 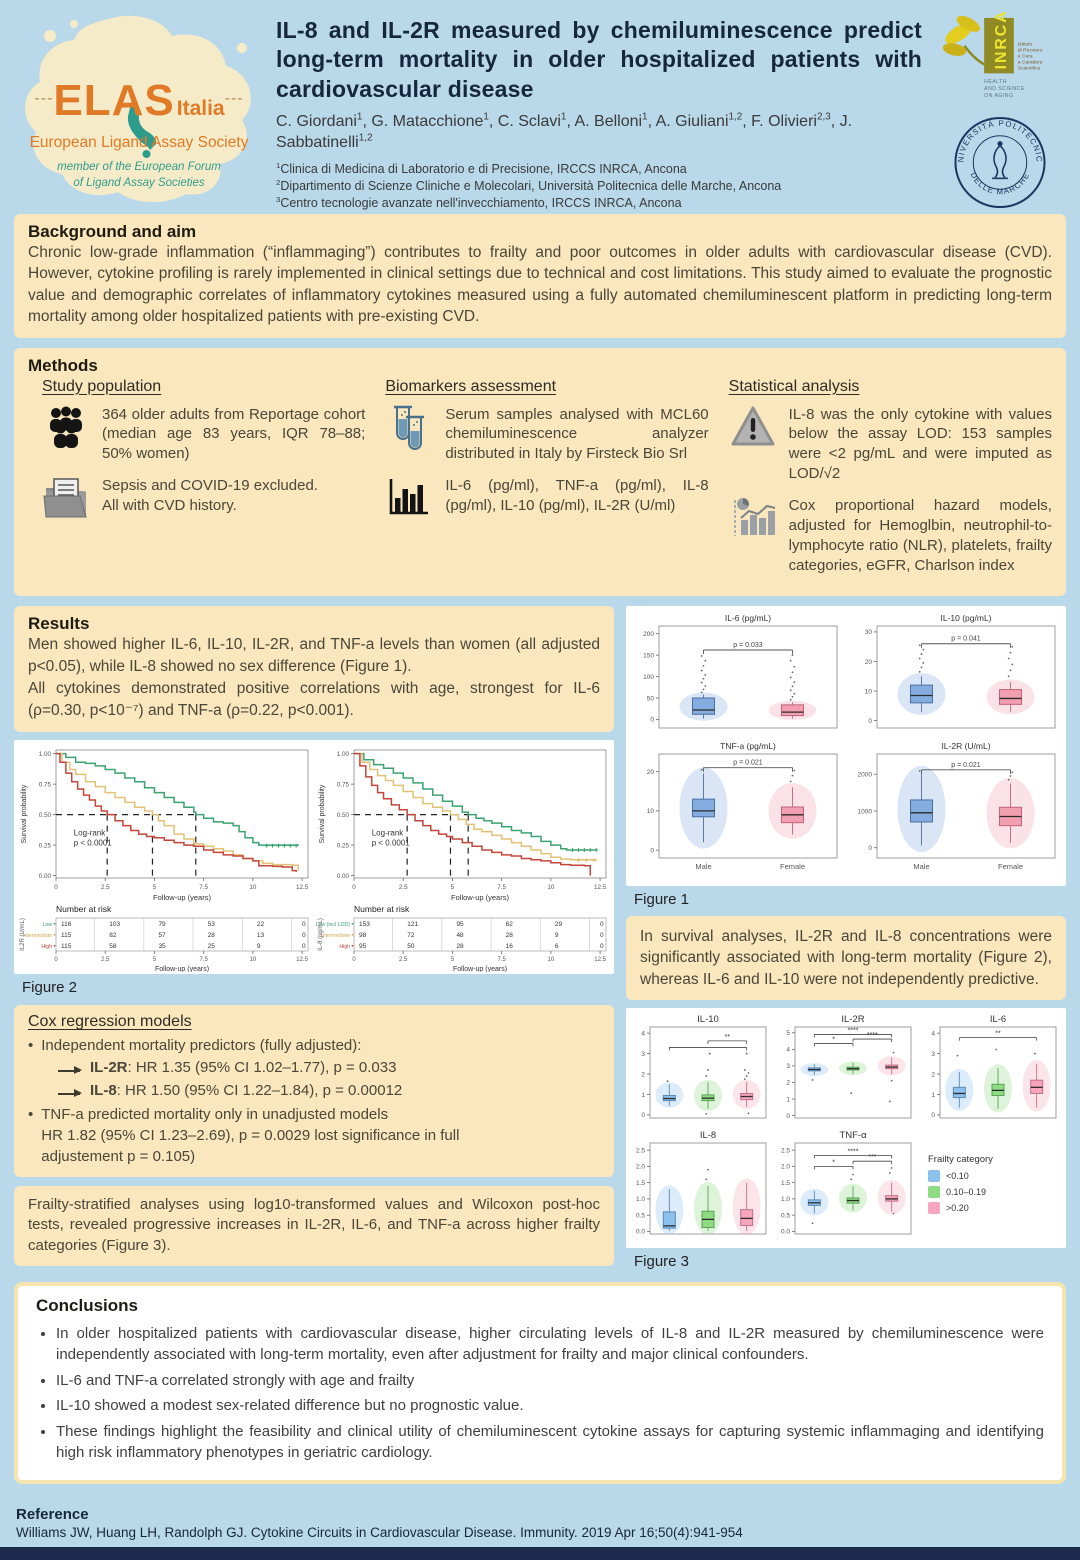 I want to click on svg-text: 0.75, so click(x=343, y=784).